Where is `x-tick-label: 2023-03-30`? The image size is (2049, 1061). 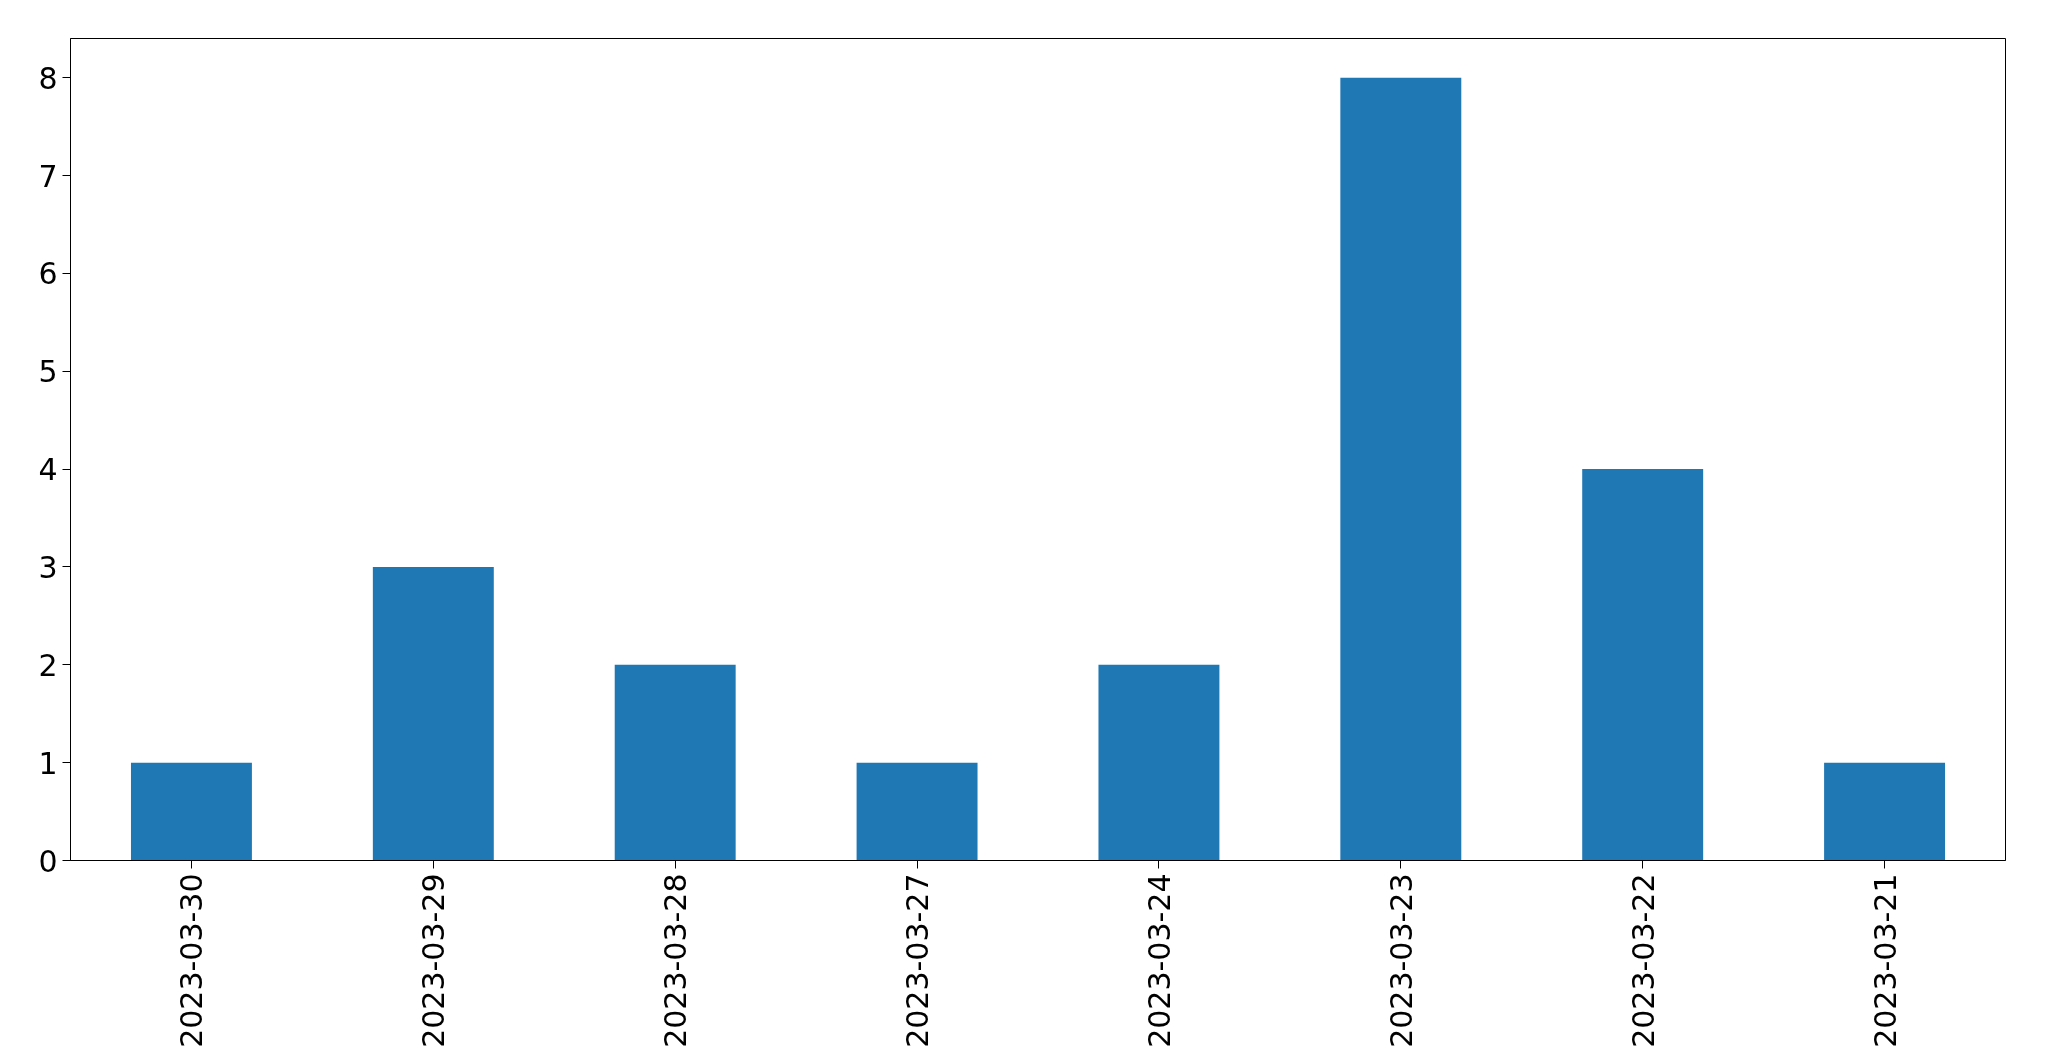 x-tick-label: 2023-03-30 is located at coordinates (192, 960).